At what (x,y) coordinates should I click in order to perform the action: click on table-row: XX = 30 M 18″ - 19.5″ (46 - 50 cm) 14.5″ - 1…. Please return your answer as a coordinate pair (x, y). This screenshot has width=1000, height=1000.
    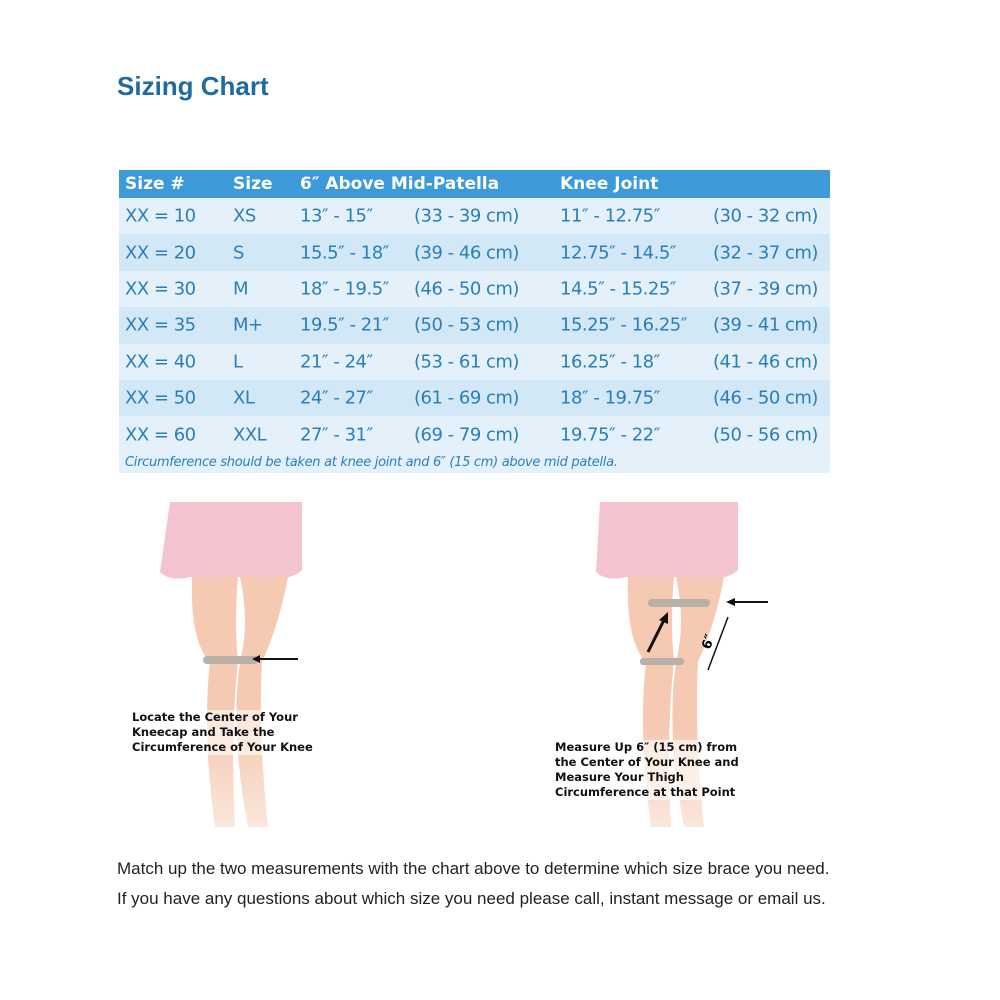
    Looking at the image, I should click on (474, 289).